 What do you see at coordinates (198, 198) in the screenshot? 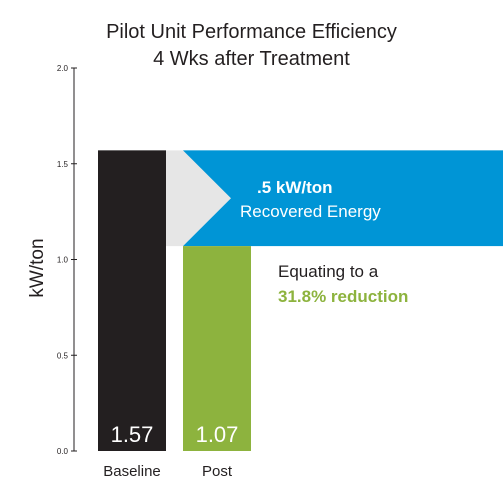
I see `difference-arrow` at bounding box center [198, 198].